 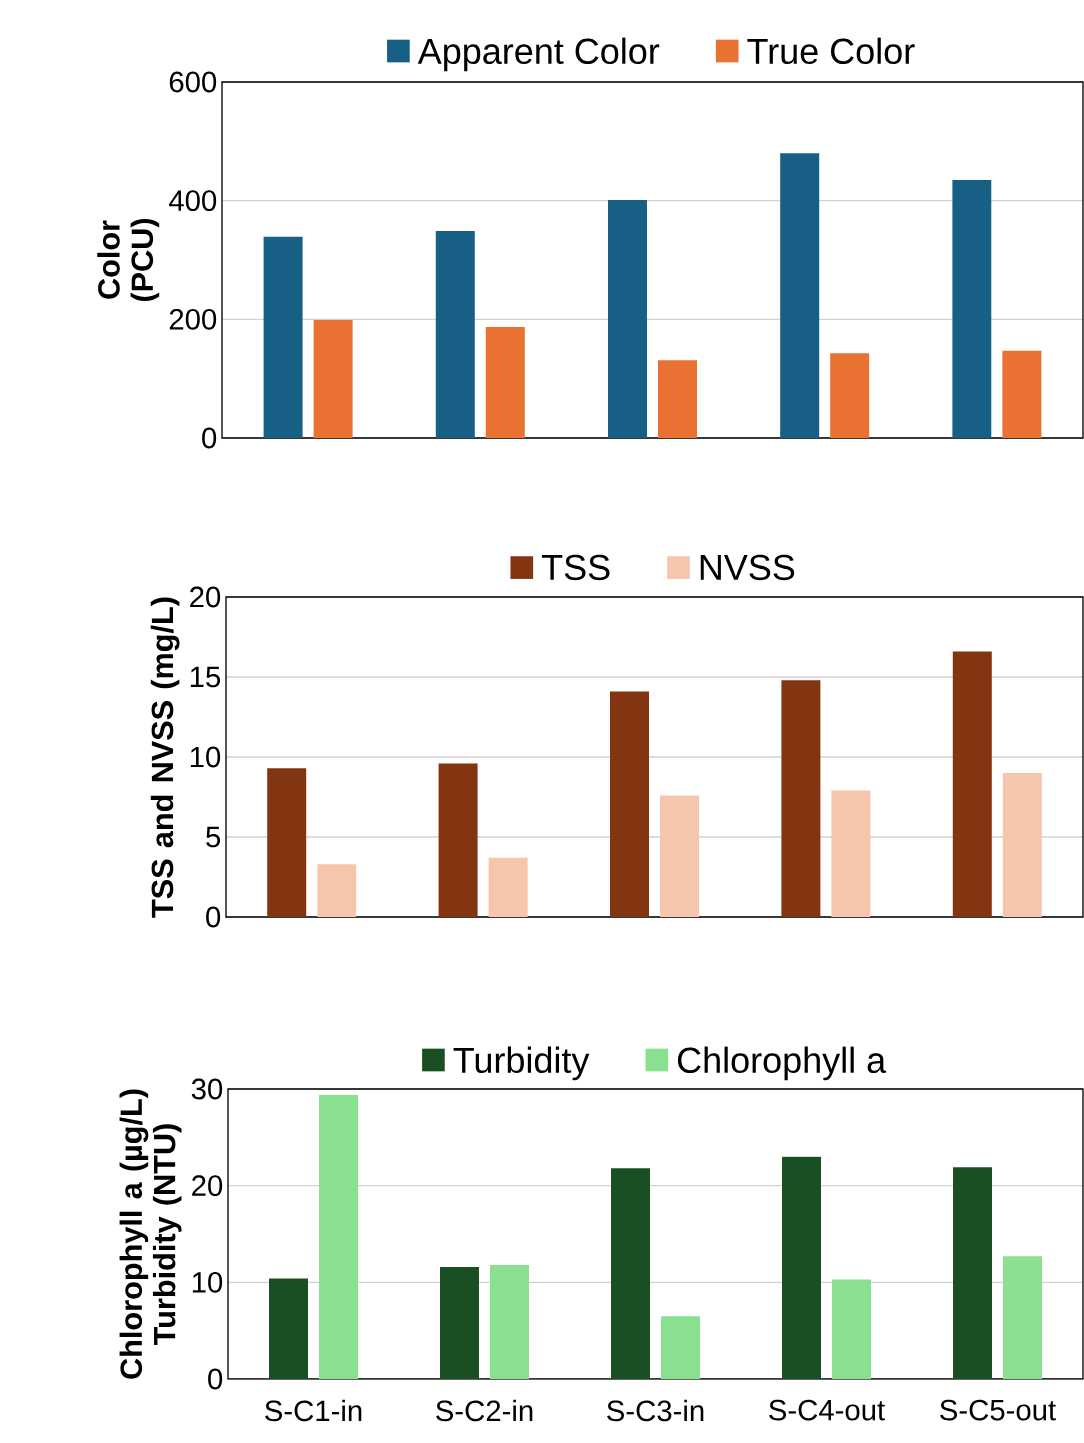 I want to click on x-tick-label: S-C1-in, so click(x=313, y=1410).